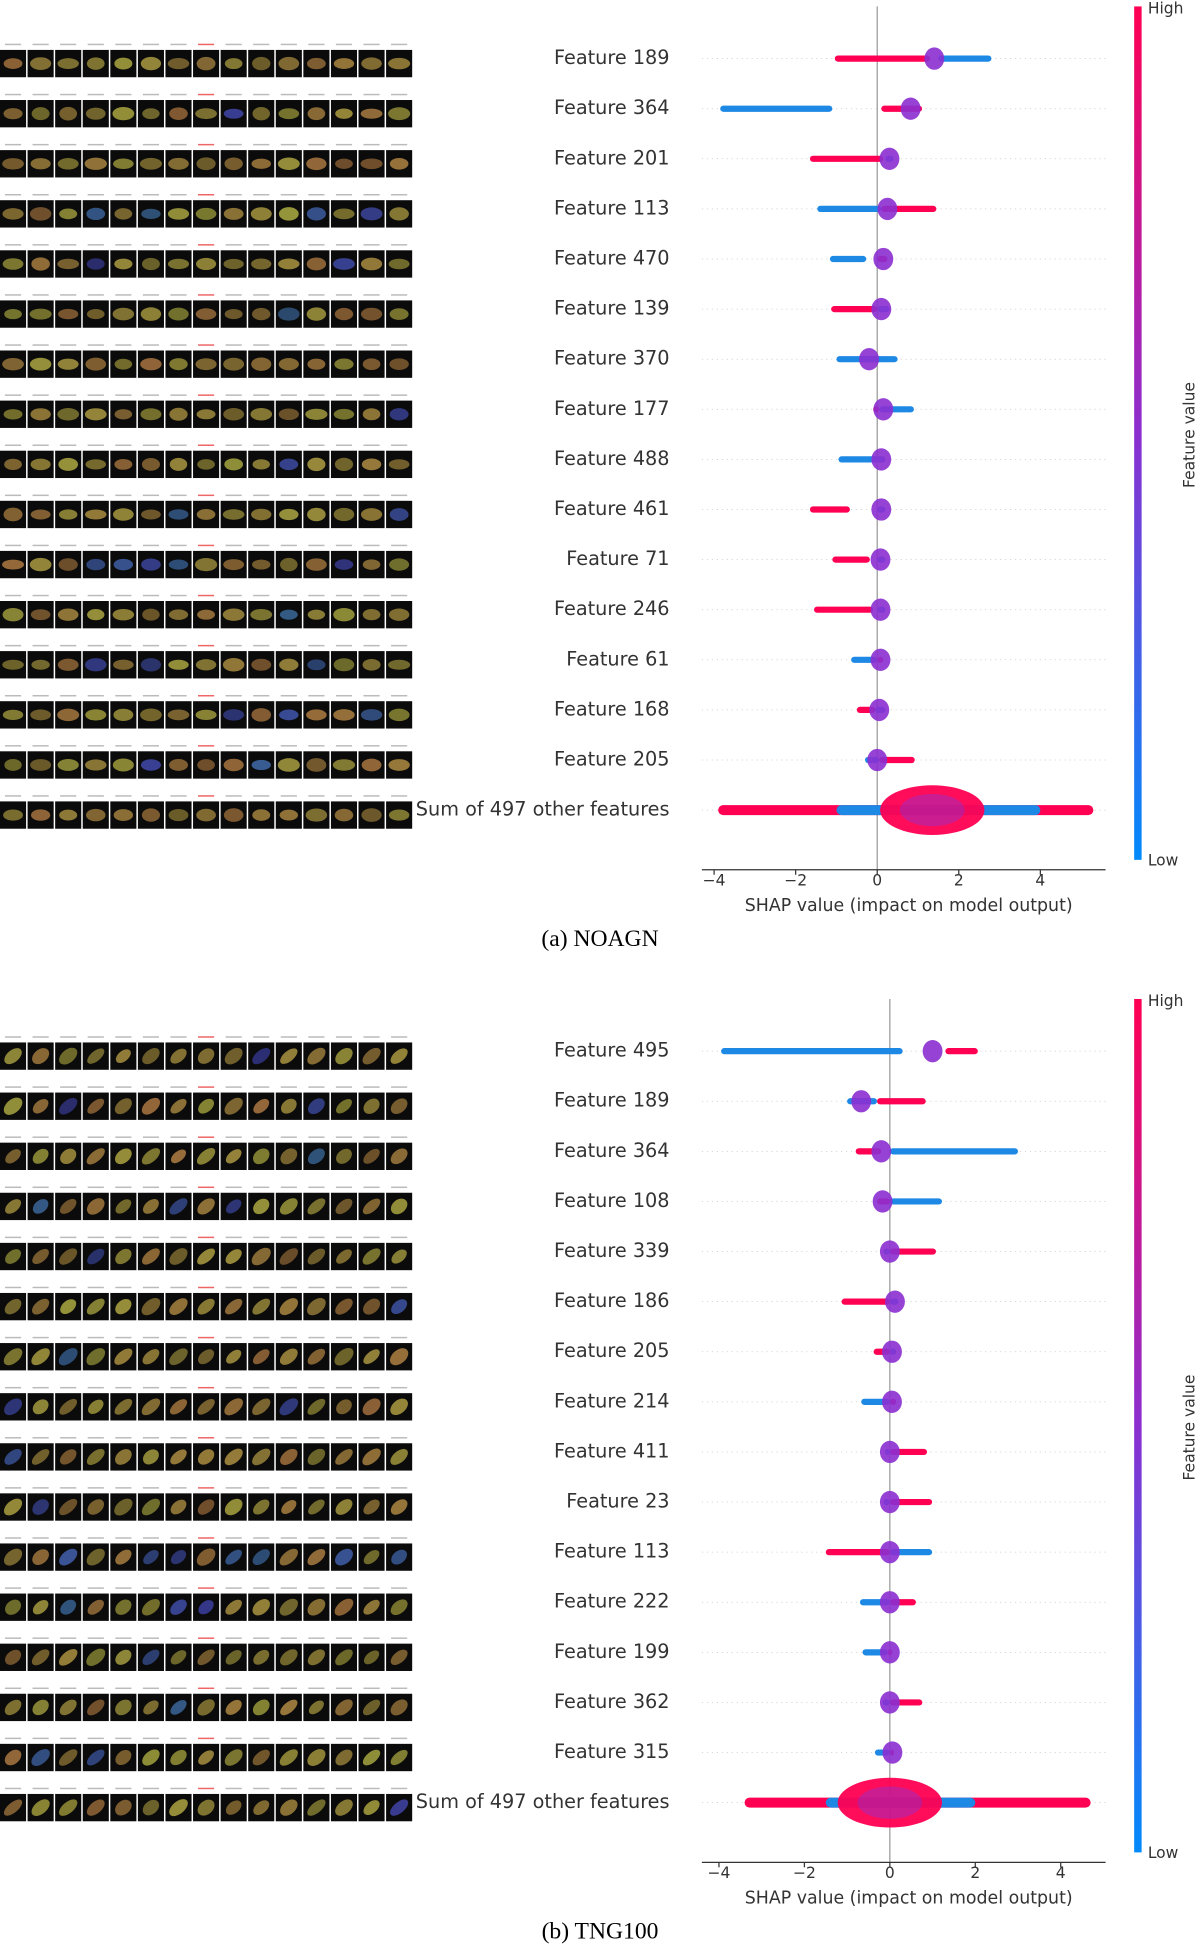  What do you see at coordinates (1163, 861) in the screenshot?
I see `colorbar-low: Low` at bounding box center [1163, 861].